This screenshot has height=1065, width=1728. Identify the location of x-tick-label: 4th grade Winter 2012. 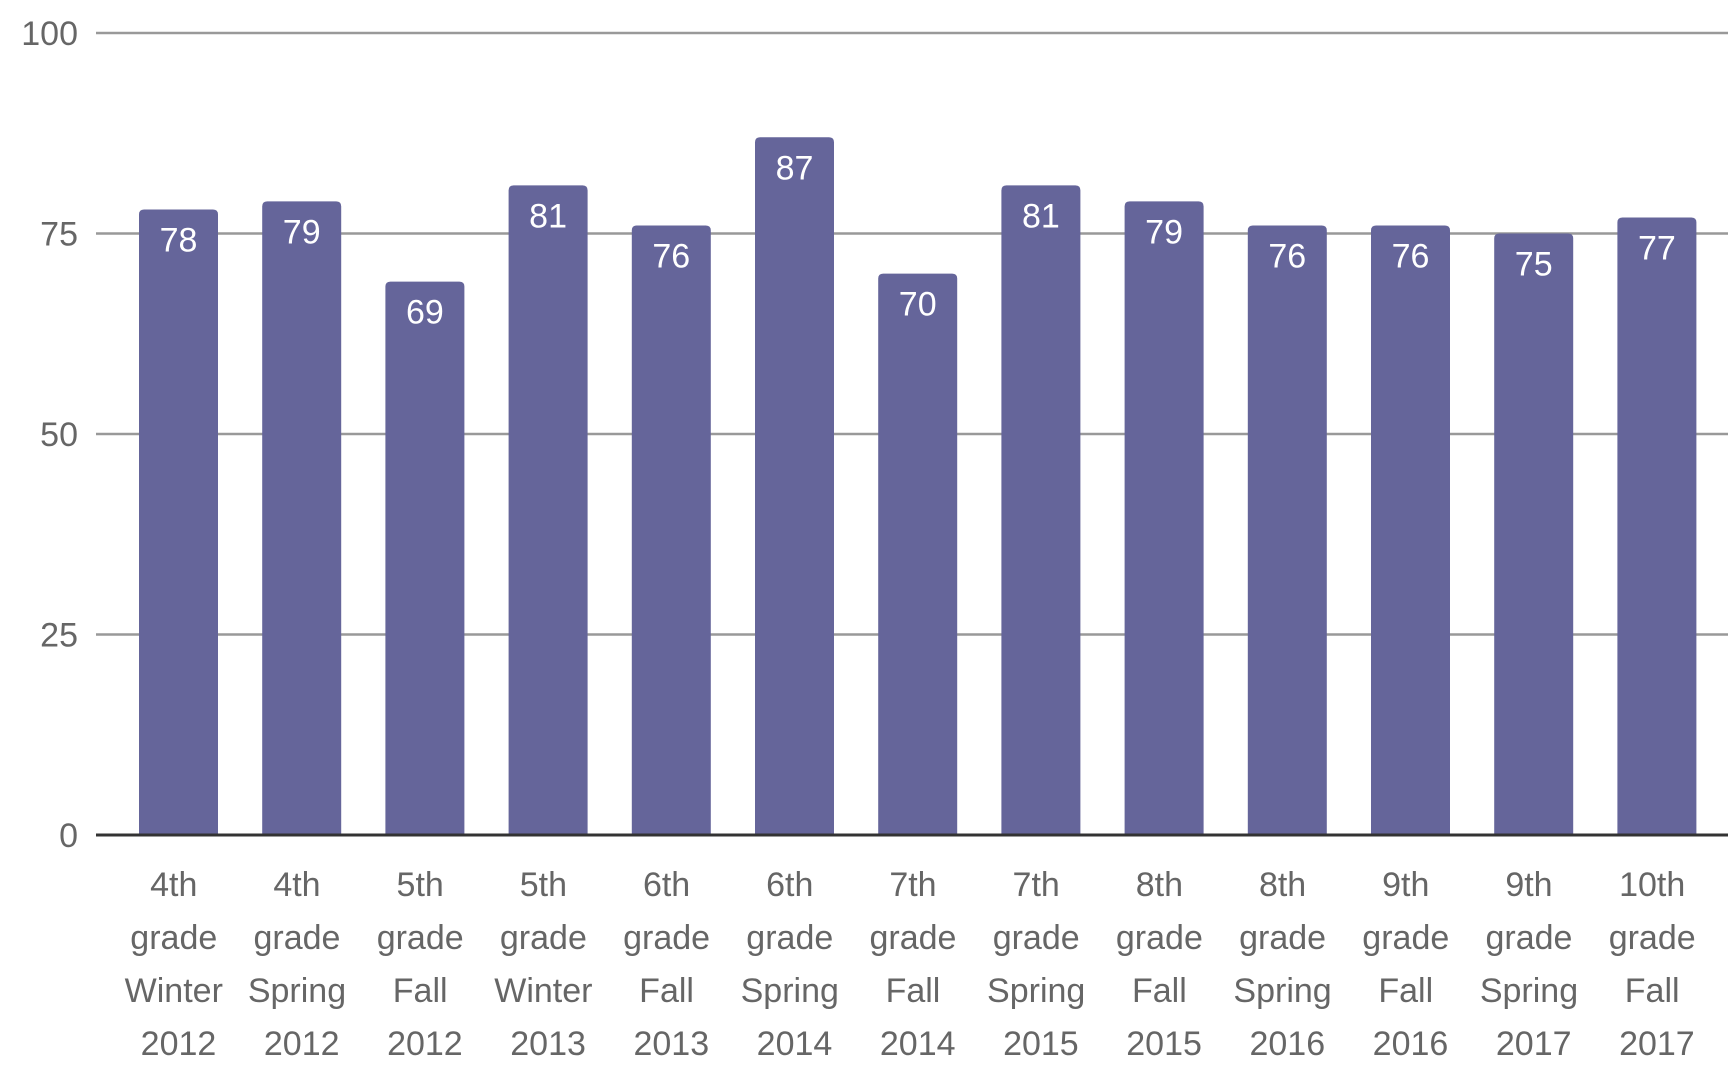
(179, 964).